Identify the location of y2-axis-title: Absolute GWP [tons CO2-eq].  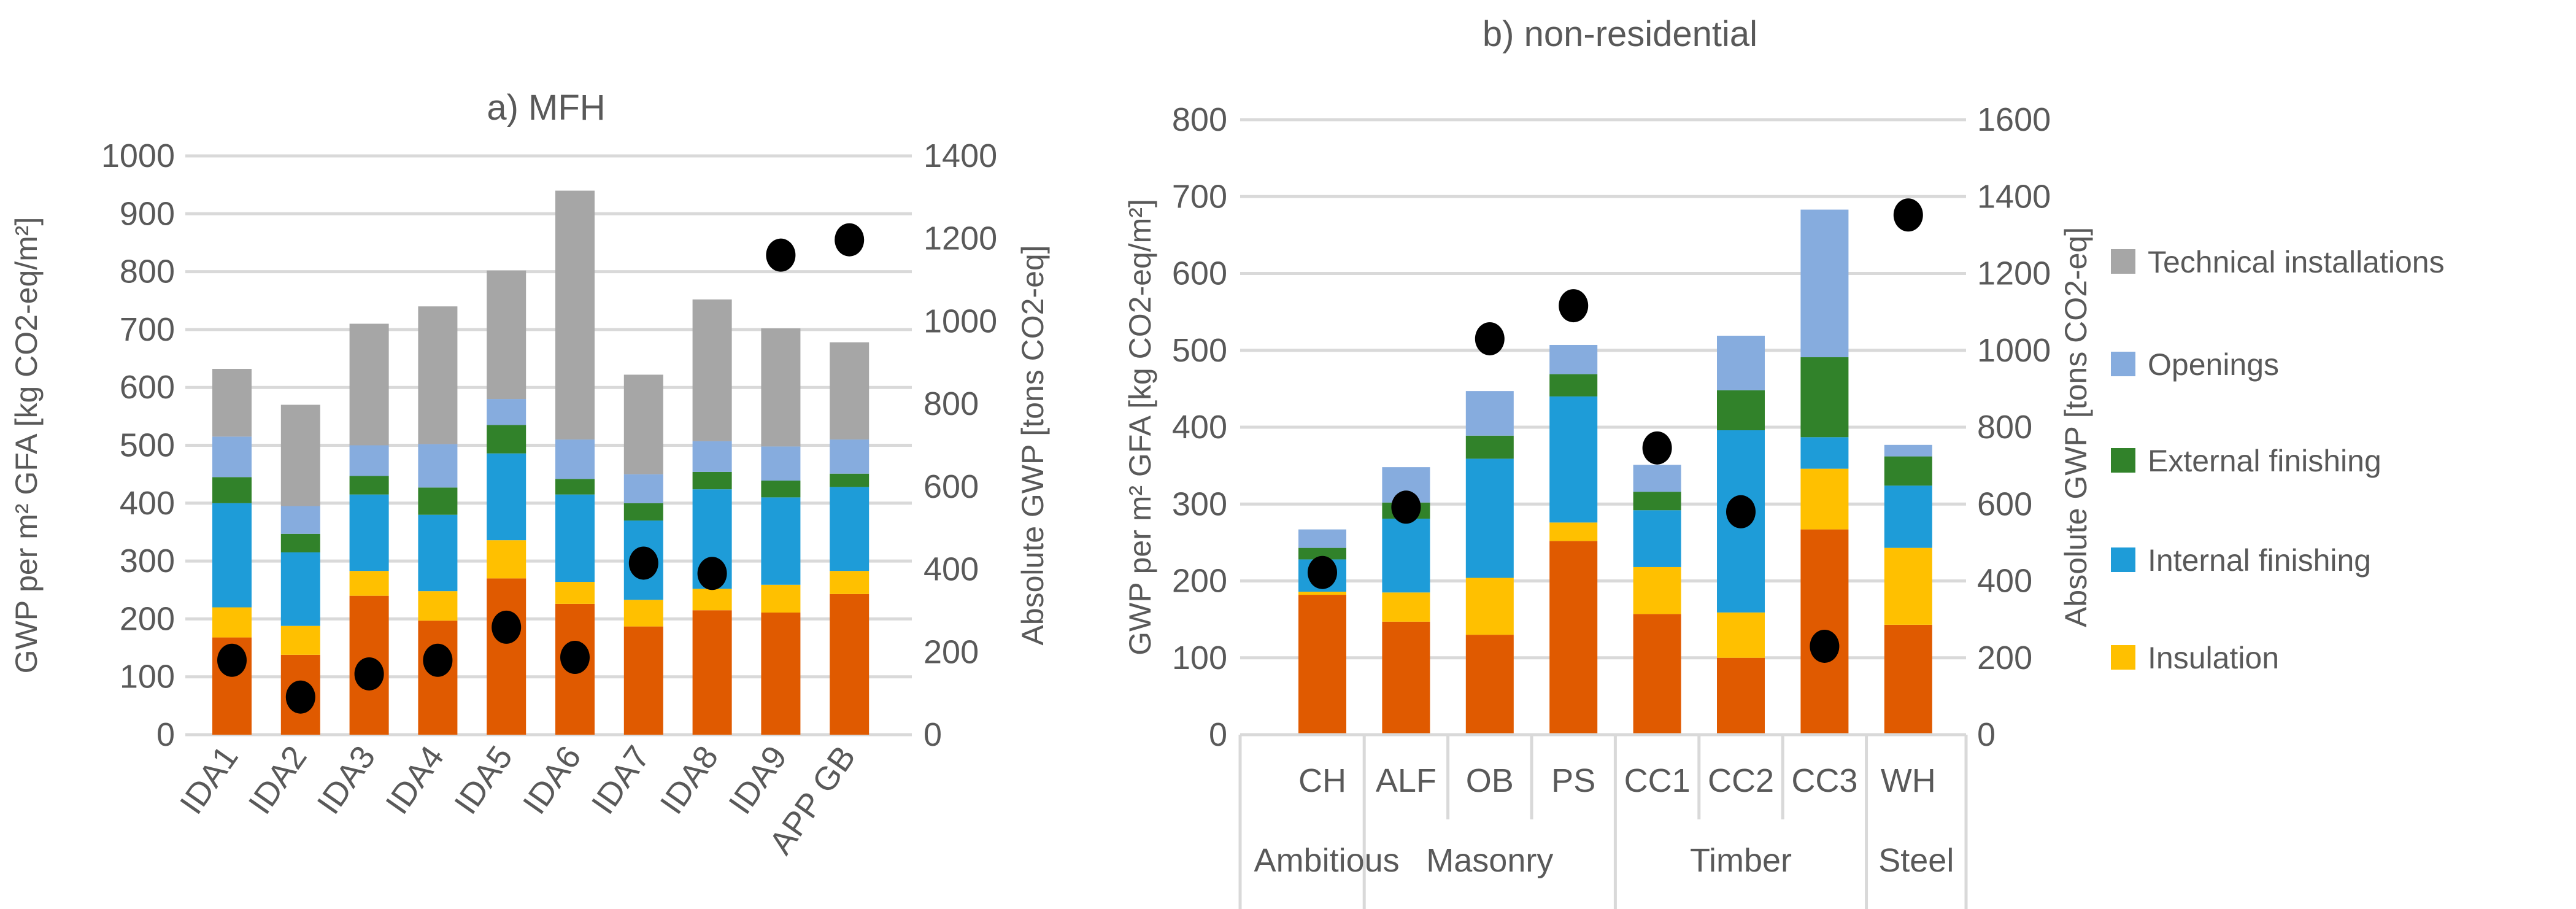
(2076, 427).